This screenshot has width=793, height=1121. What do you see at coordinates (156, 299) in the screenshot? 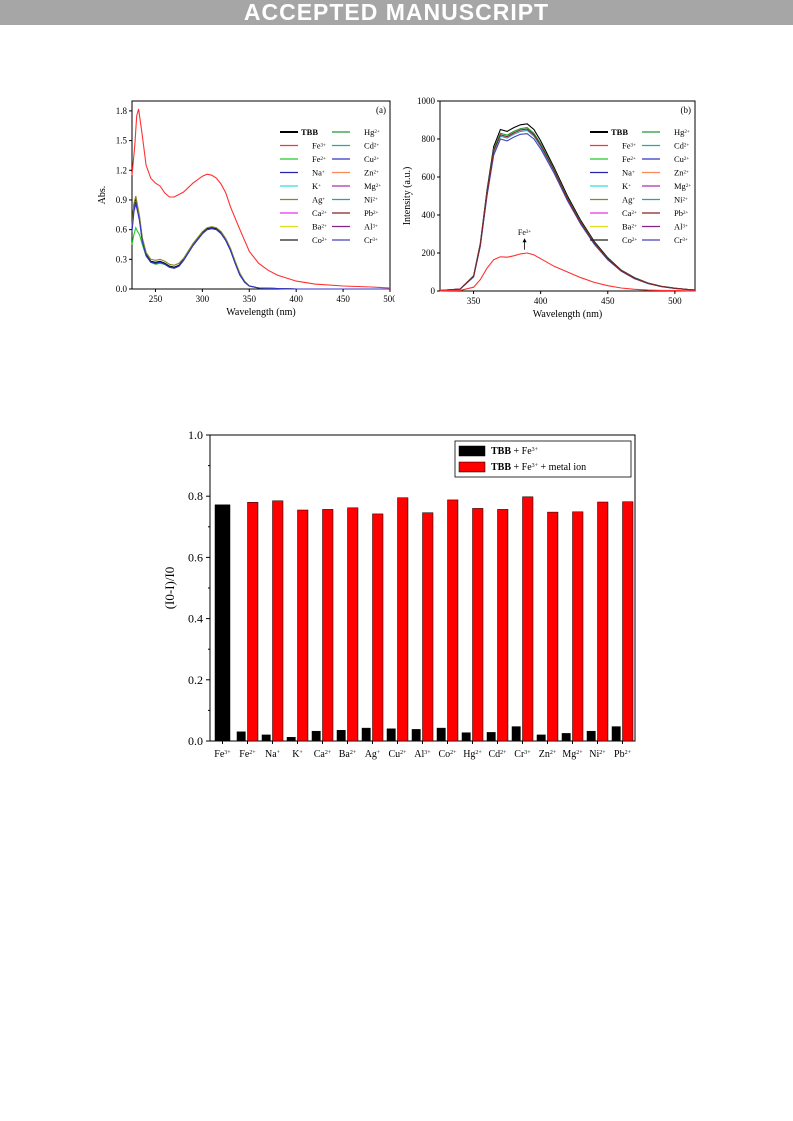
I see `x-tick-label: 250` at bounding box center [156, 299].